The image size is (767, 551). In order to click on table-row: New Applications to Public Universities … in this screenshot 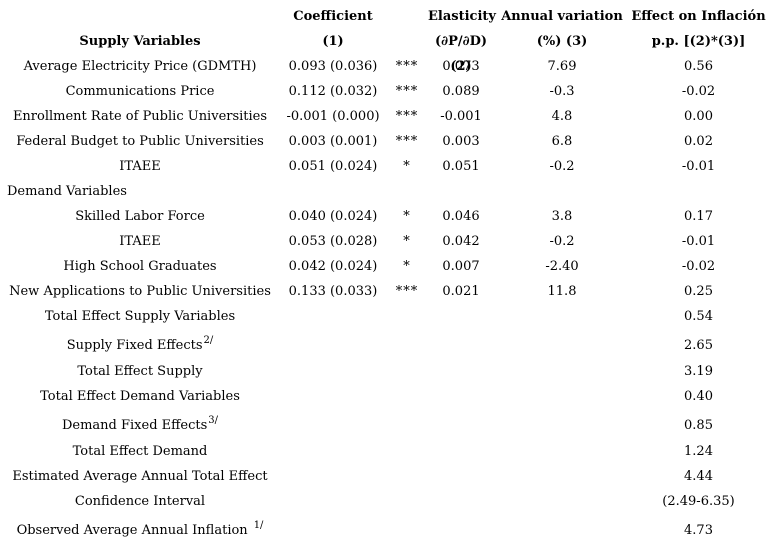, I will do `click(383, 291)`.